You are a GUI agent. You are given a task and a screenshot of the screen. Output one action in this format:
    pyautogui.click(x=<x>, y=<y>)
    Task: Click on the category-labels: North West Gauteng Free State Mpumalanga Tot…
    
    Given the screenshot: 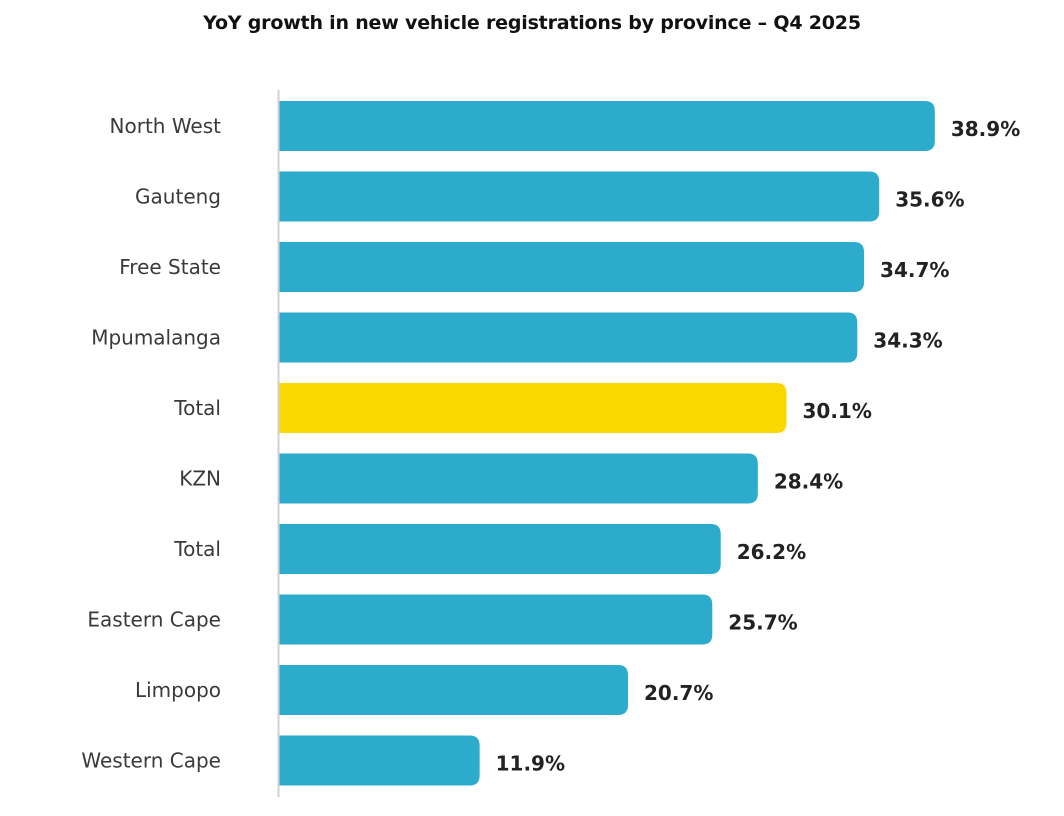 What is the action you would take?
    pyautogui.click(x=151, y=443)
    